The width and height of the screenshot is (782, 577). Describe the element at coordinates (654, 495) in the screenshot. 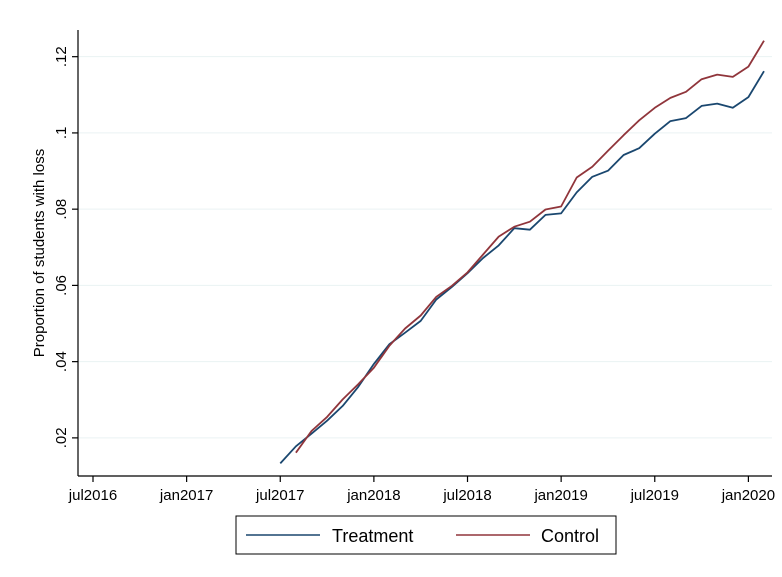

I see `x-tick-label: jul2019` at that location.